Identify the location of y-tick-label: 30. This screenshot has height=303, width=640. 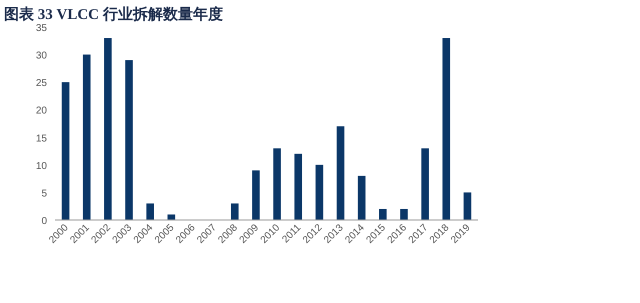
(42, 56).